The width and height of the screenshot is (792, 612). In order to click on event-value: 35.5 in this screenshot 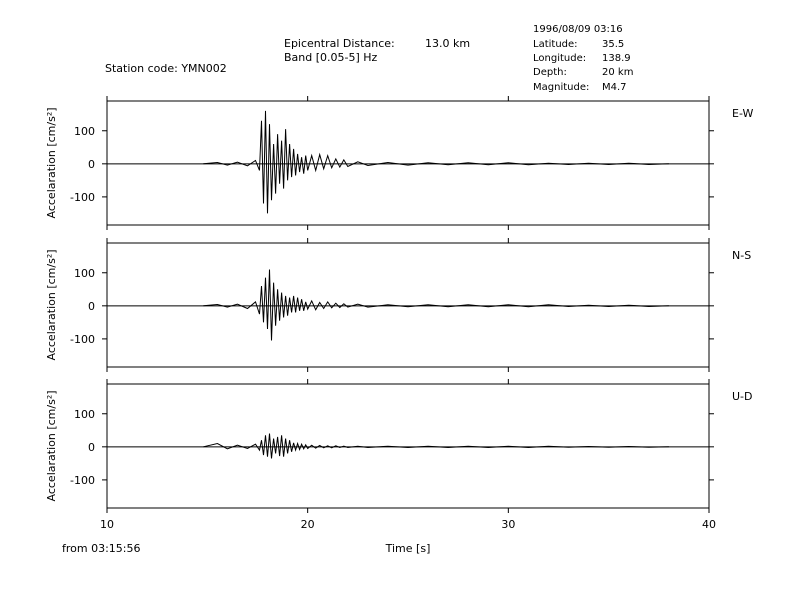, I will do `click(613, 44)`.